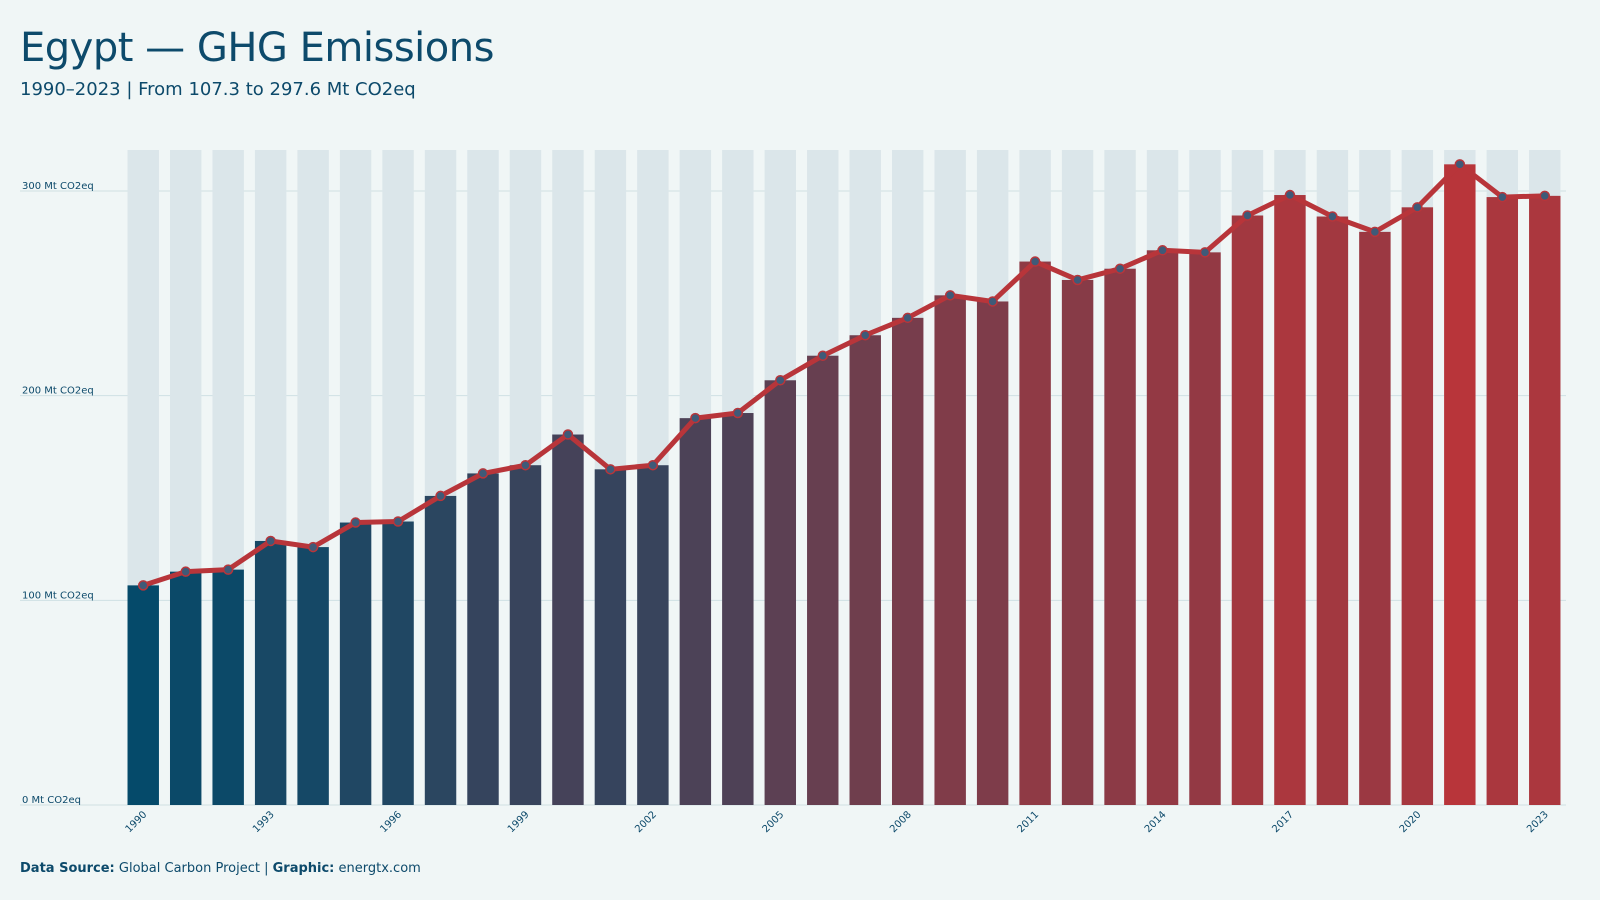  What do you see at coordinates (1290, 500) in the screenshot?
I see `bar-2017` at bounding box center [1290, 500].